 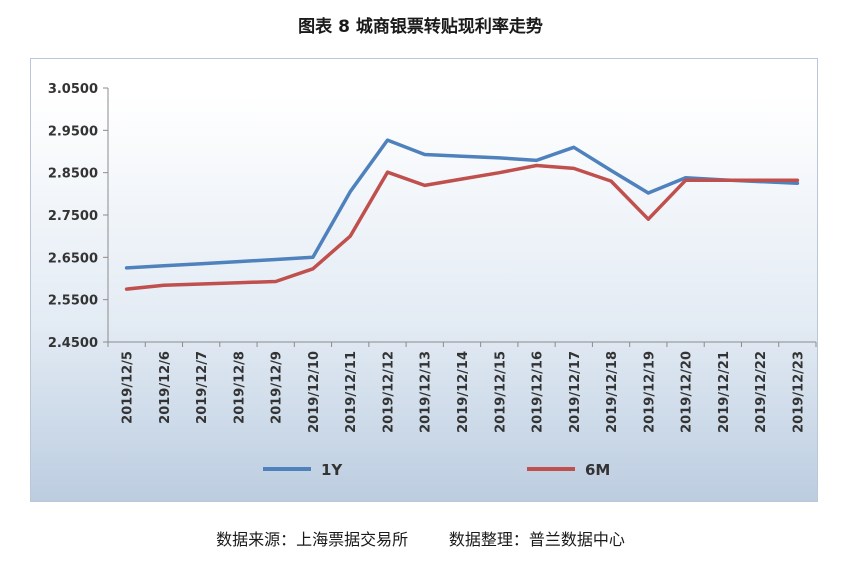 I want to click on y-tick-label: 2.6500, so click(x=73, y=258).